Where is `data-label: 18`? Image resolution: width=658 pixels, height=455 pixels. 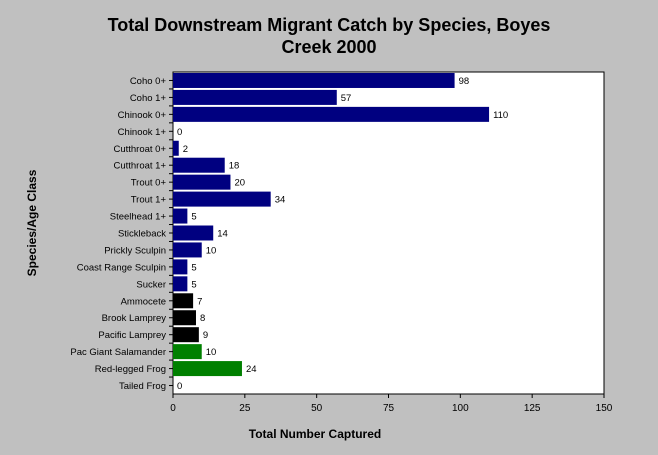
data-label: 18 is located at coordinates (234, 166).